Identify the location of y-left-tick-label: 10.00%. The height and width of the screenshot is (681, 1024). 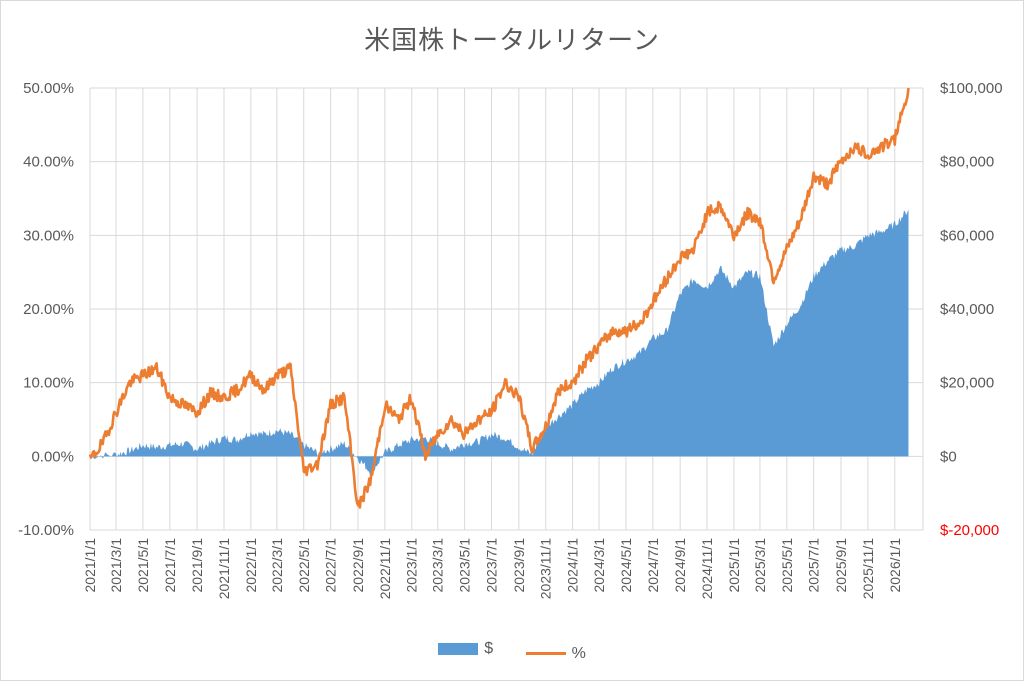
(48, 383).